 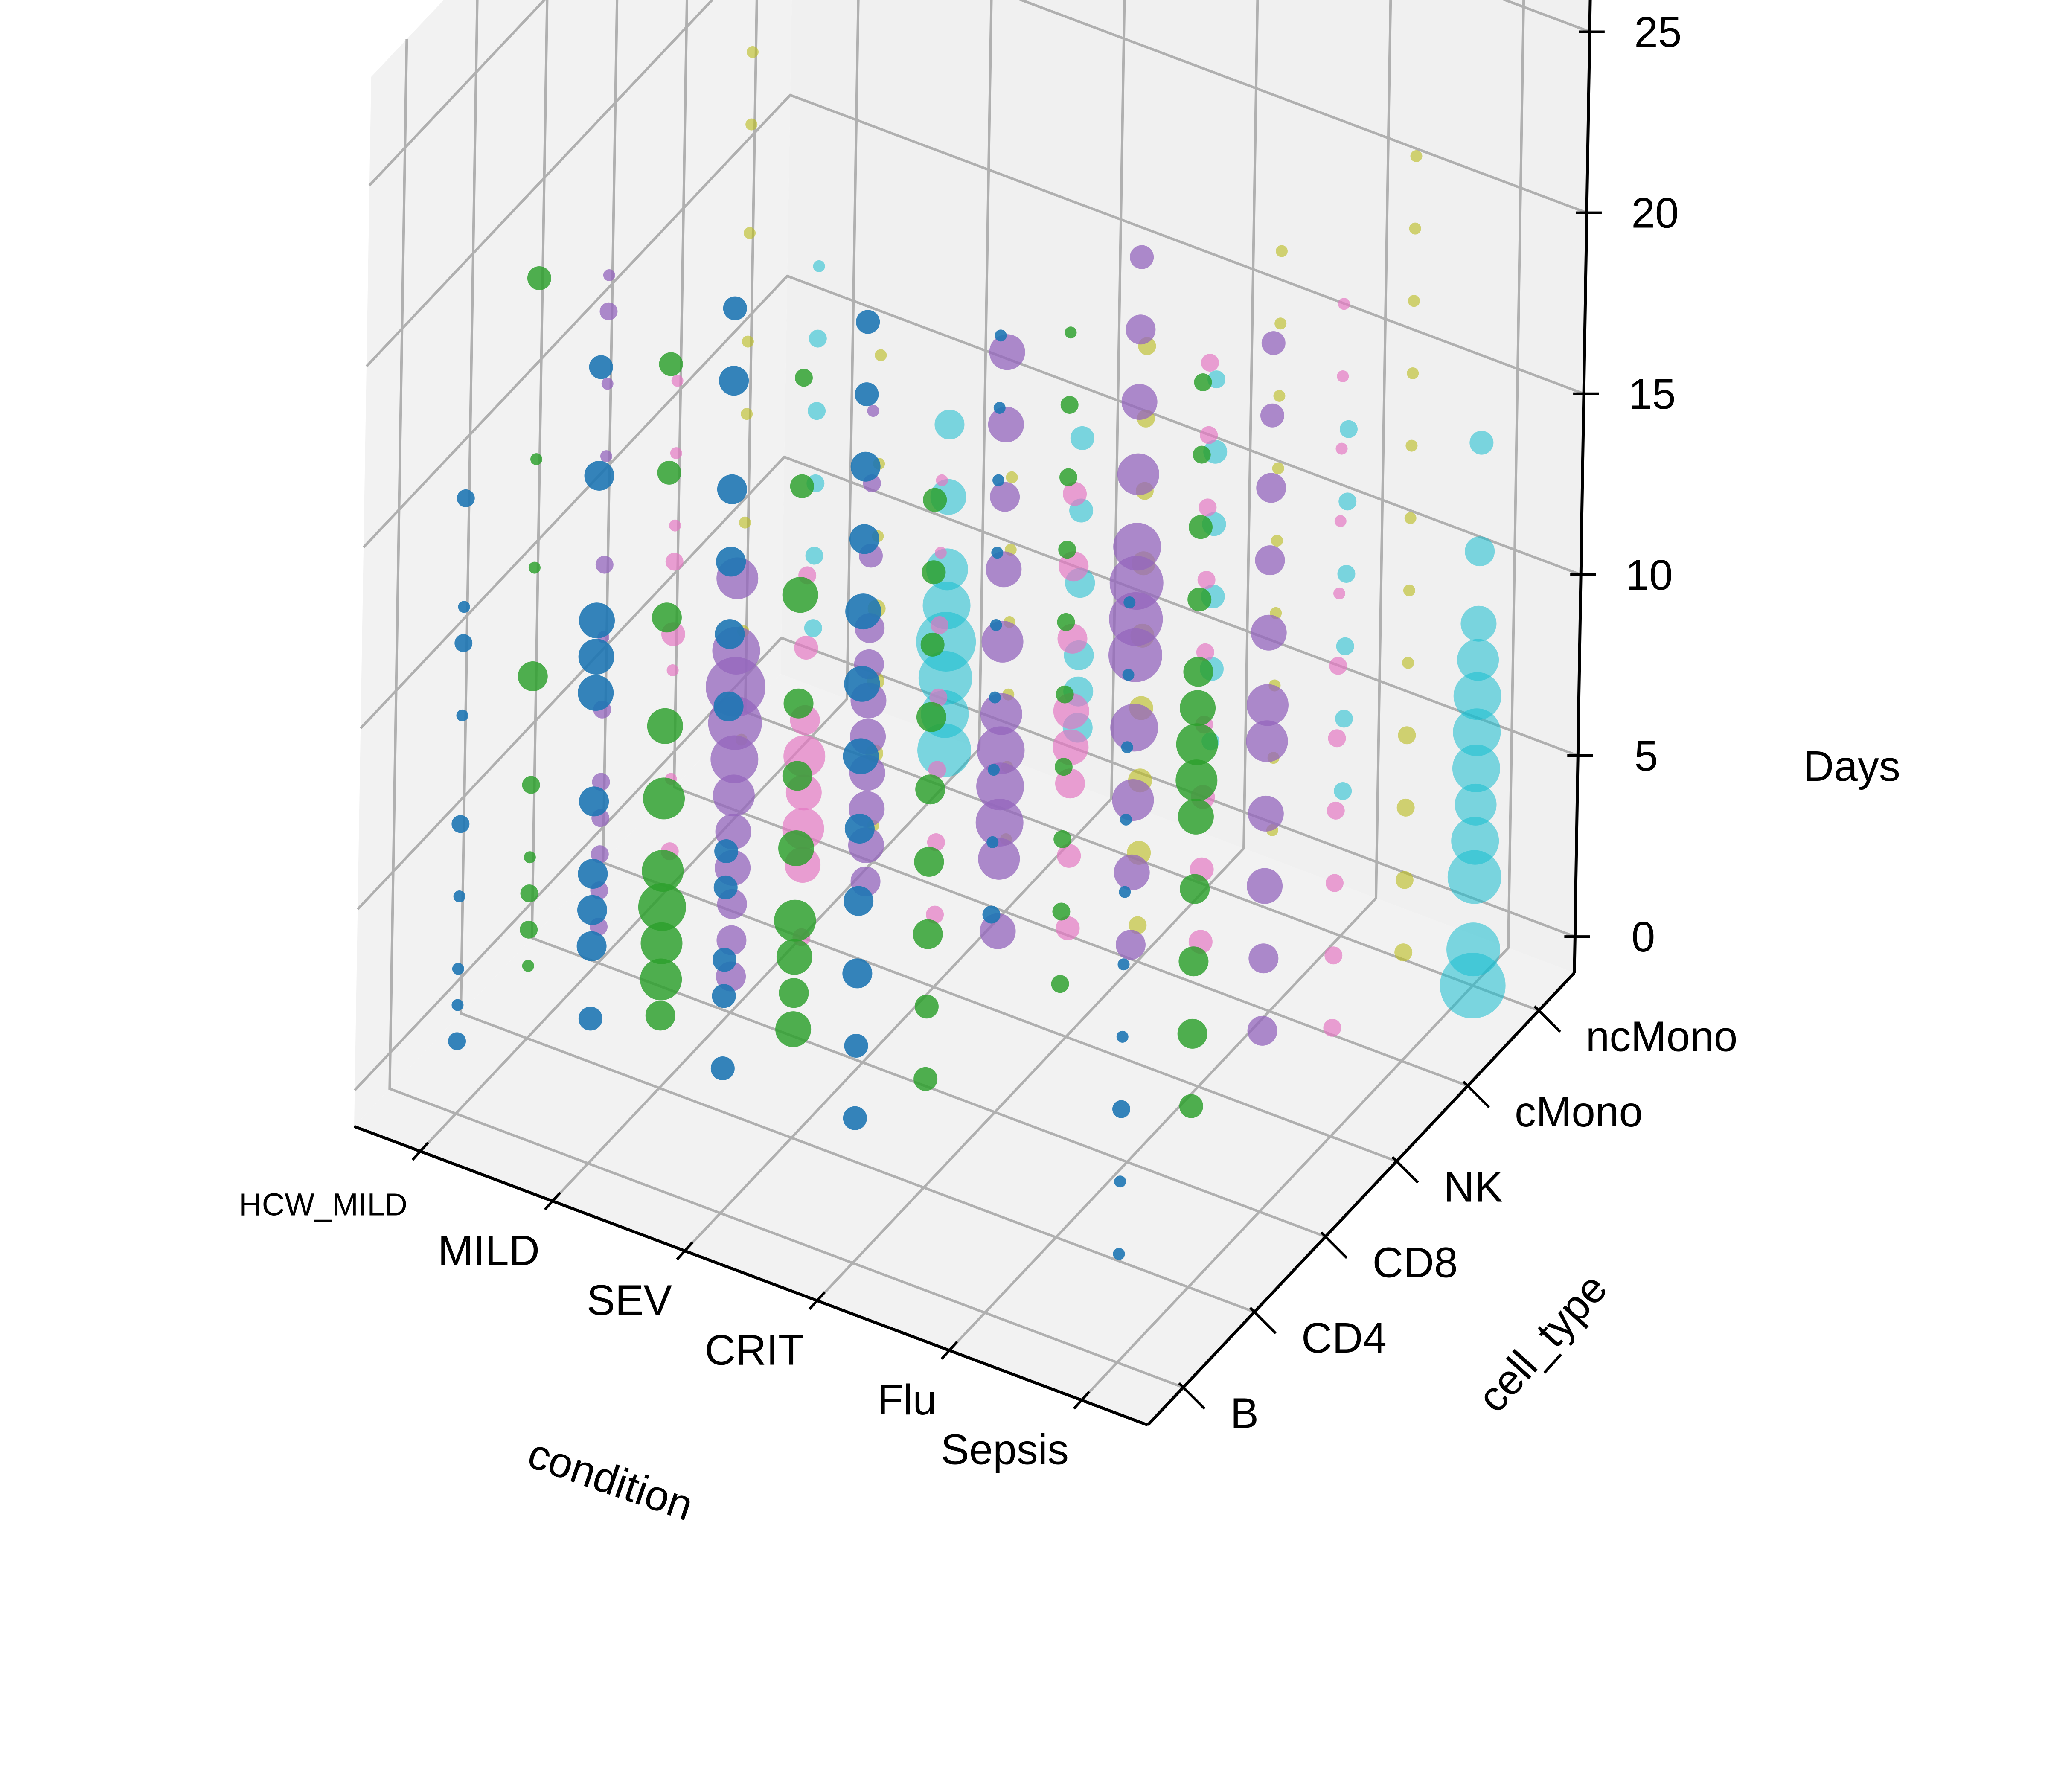 What do you see at coordinates (1657, 32) in the screenshot?
I see `z-tick-label: 25` at bounding box center [1657, 32].